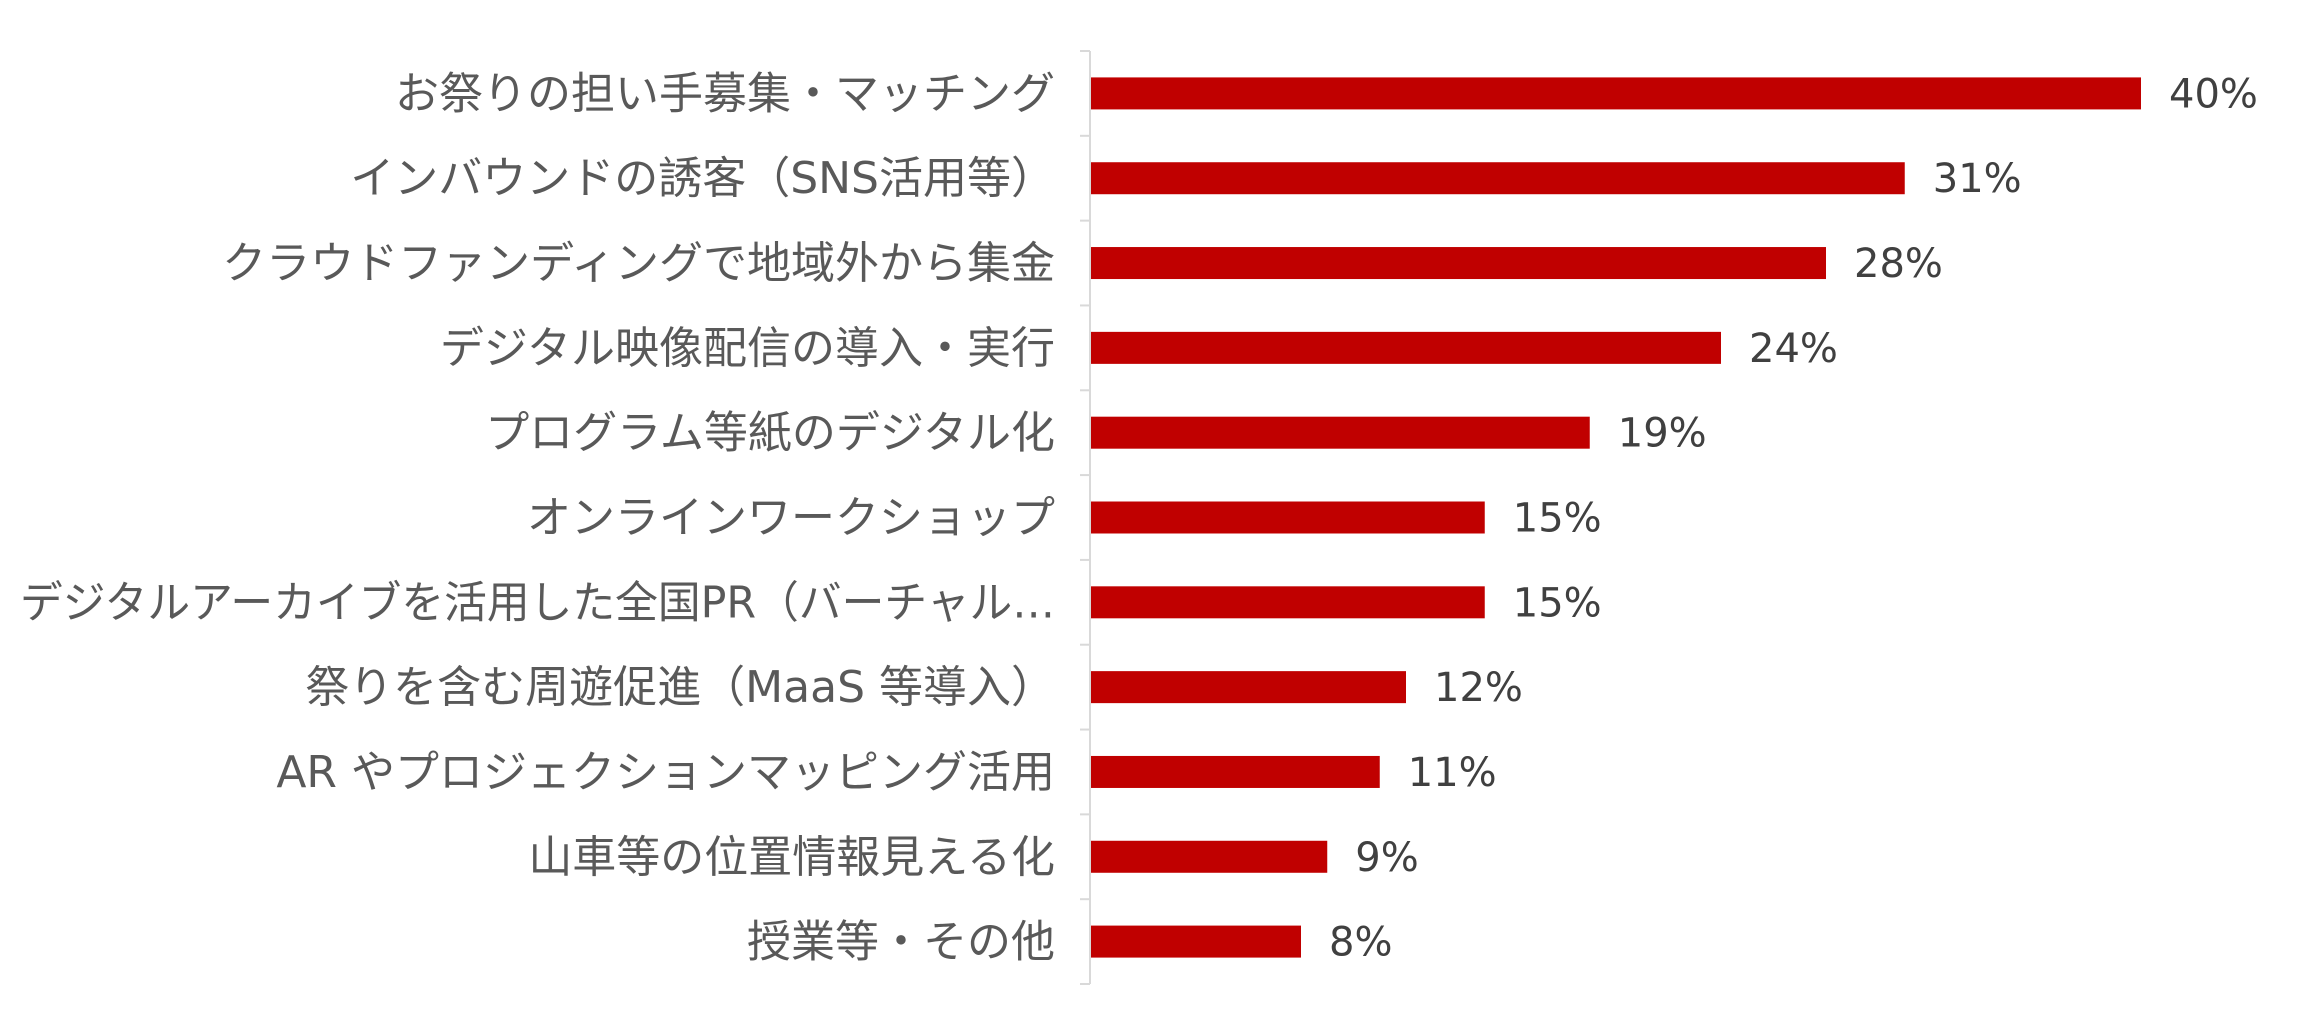 This screenshot has width=2313, height=1028. I want to click on category-label: お祭りの担い手募集・マッチング, so click(725, 93).